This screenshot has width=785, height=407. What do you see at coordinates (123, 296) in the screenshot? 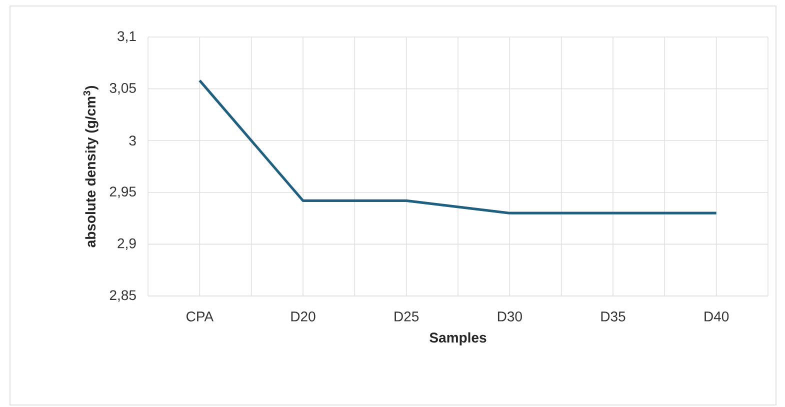
I see `y-tick-label: 2,85` at bounding box center [123, 296].